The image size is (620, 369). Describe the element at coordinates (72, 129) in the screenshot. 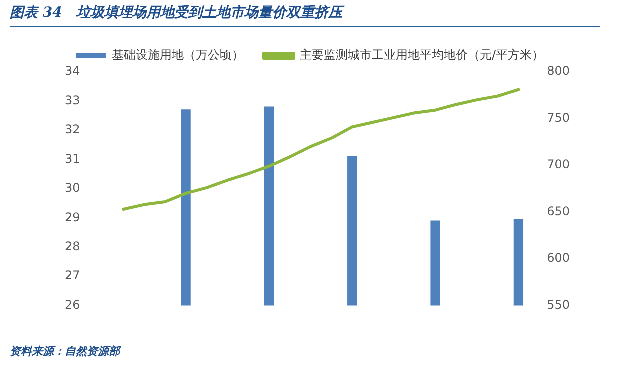

I see `y-tick-label: 32` at that location.